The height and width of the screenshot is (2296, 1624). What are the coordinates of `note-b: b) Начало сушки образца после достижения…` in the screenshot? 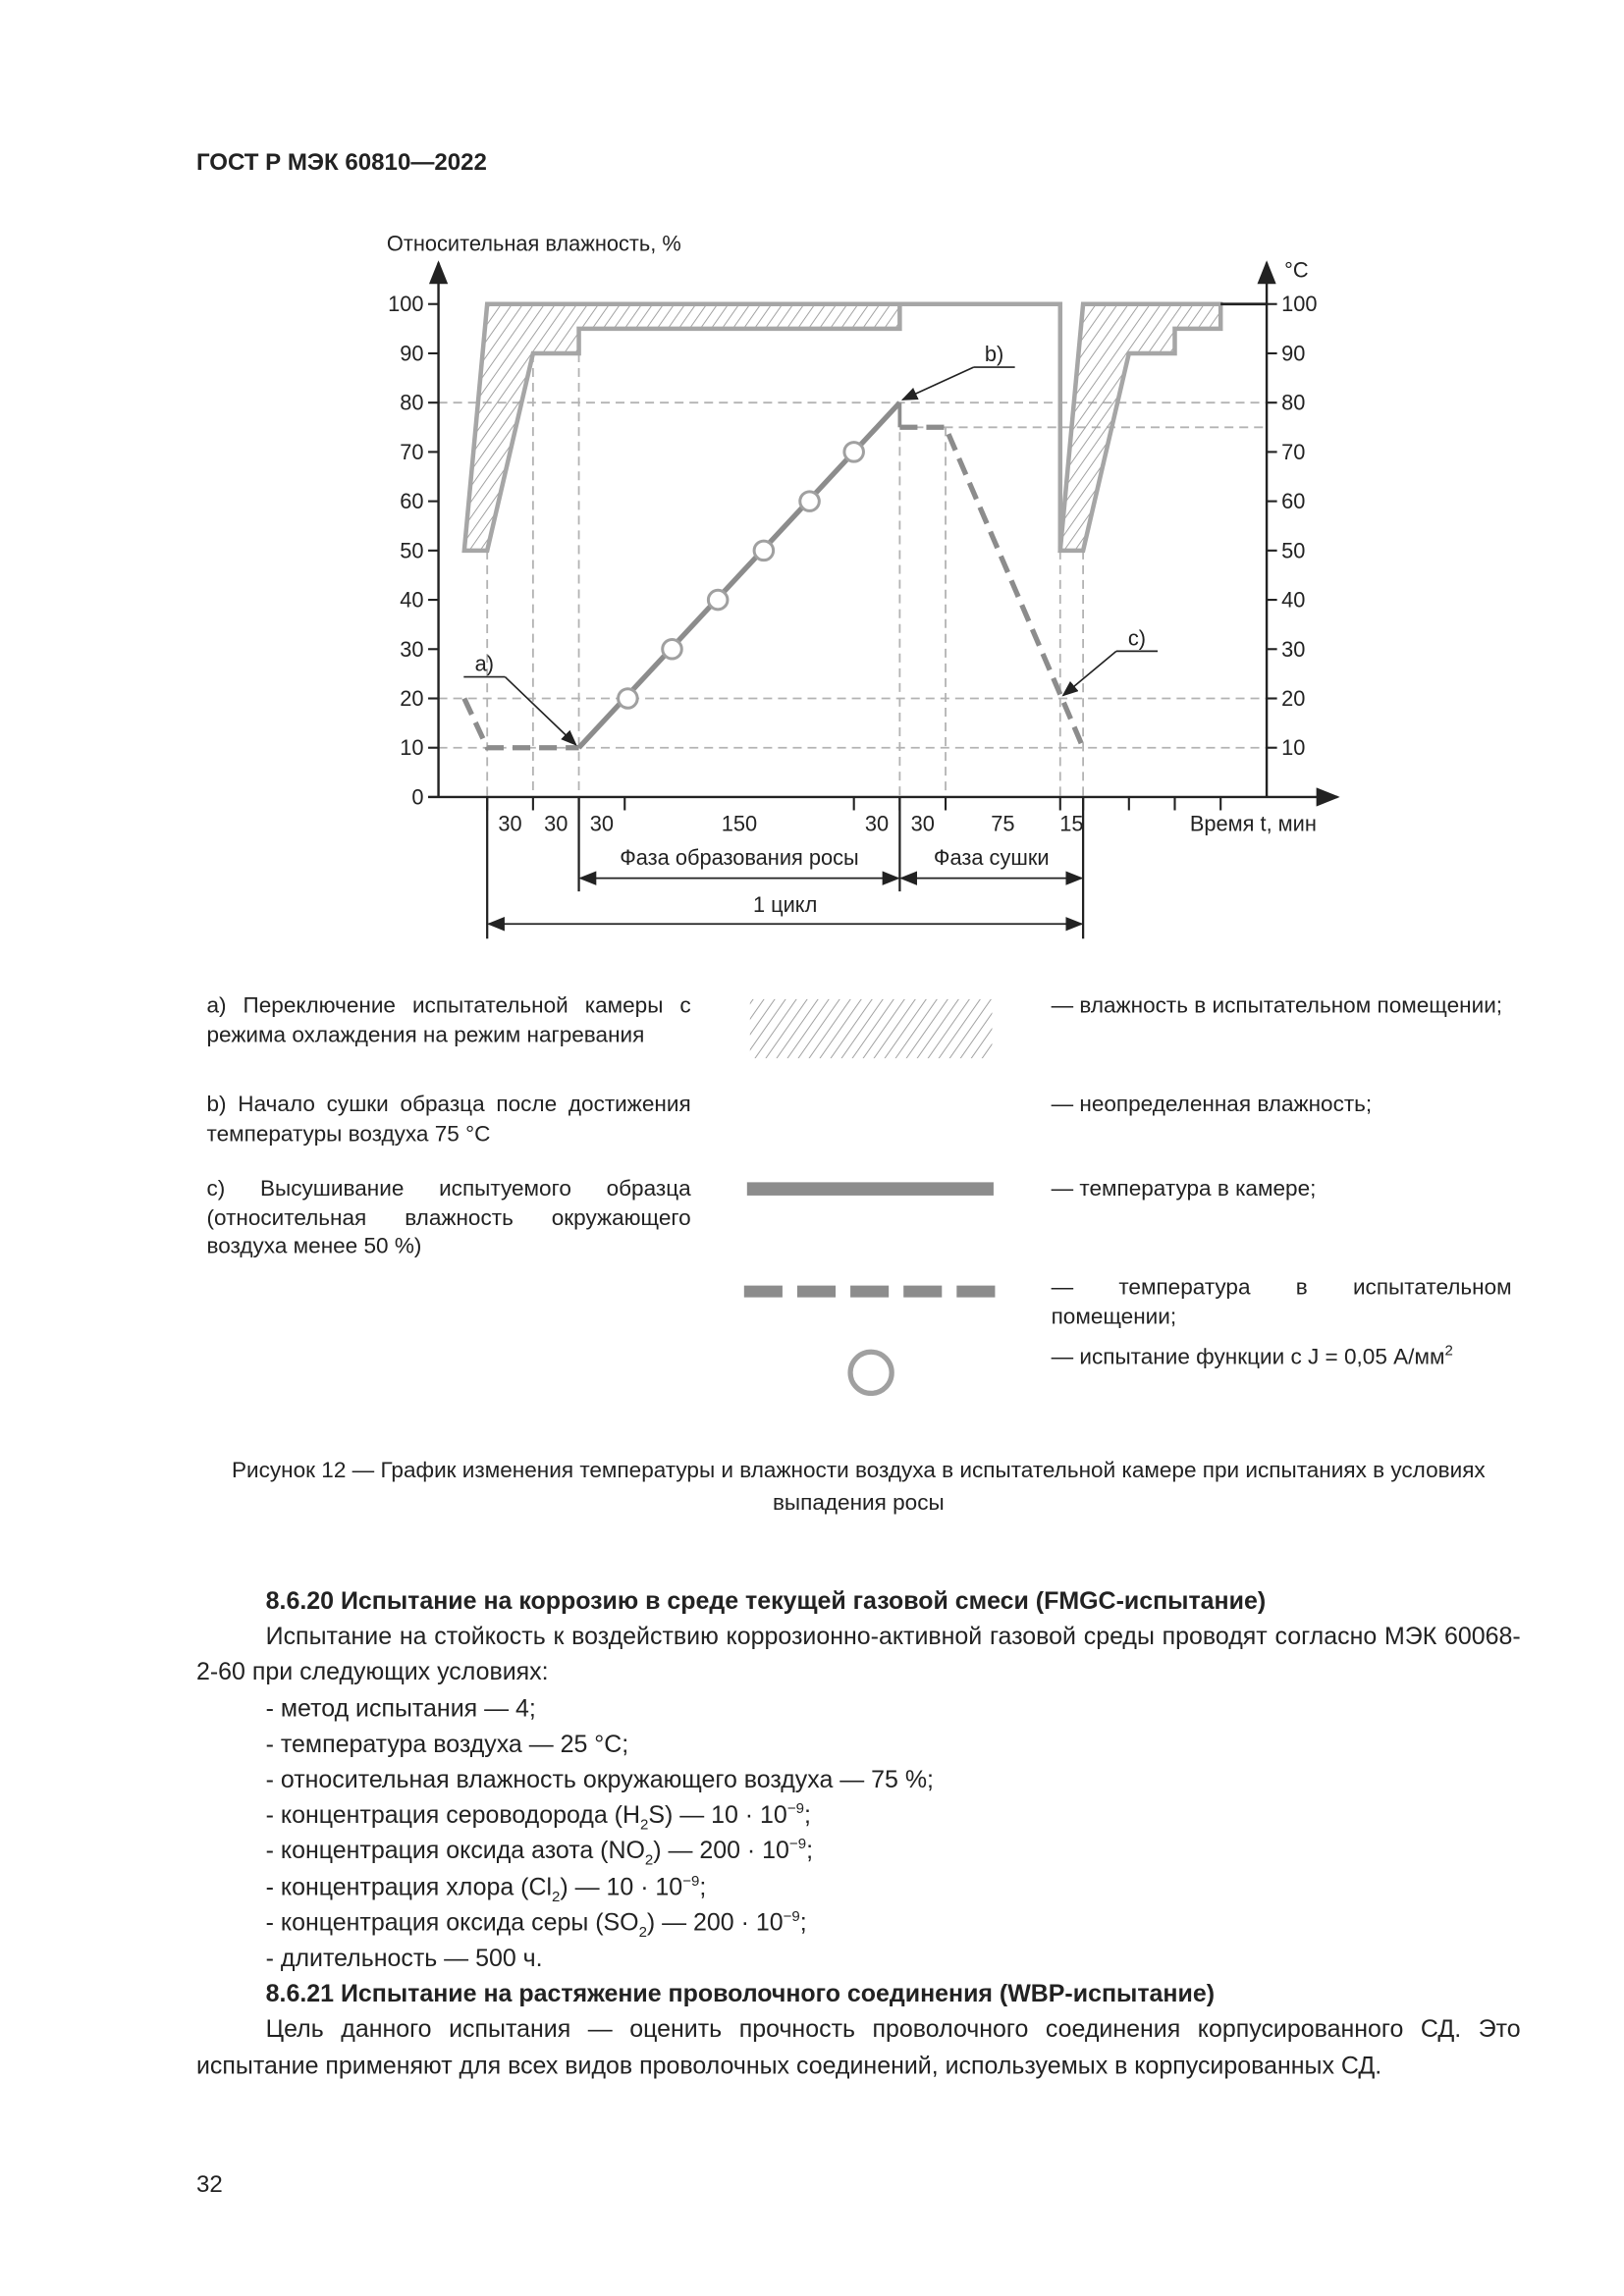 It's located at (448, 1119).